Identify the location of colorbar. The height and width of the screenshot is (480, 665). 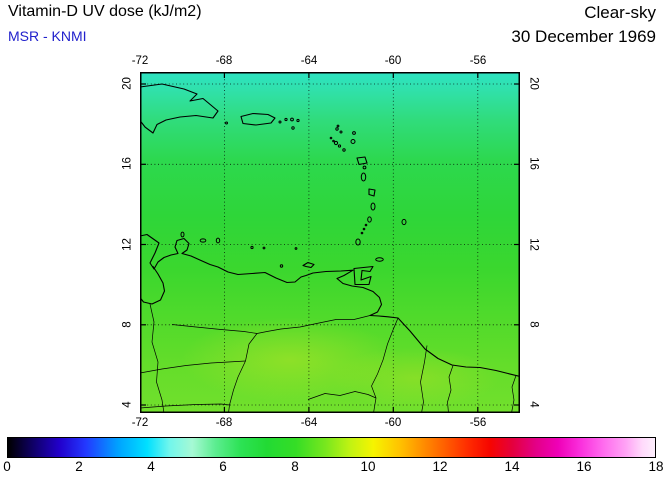
(331, 447).